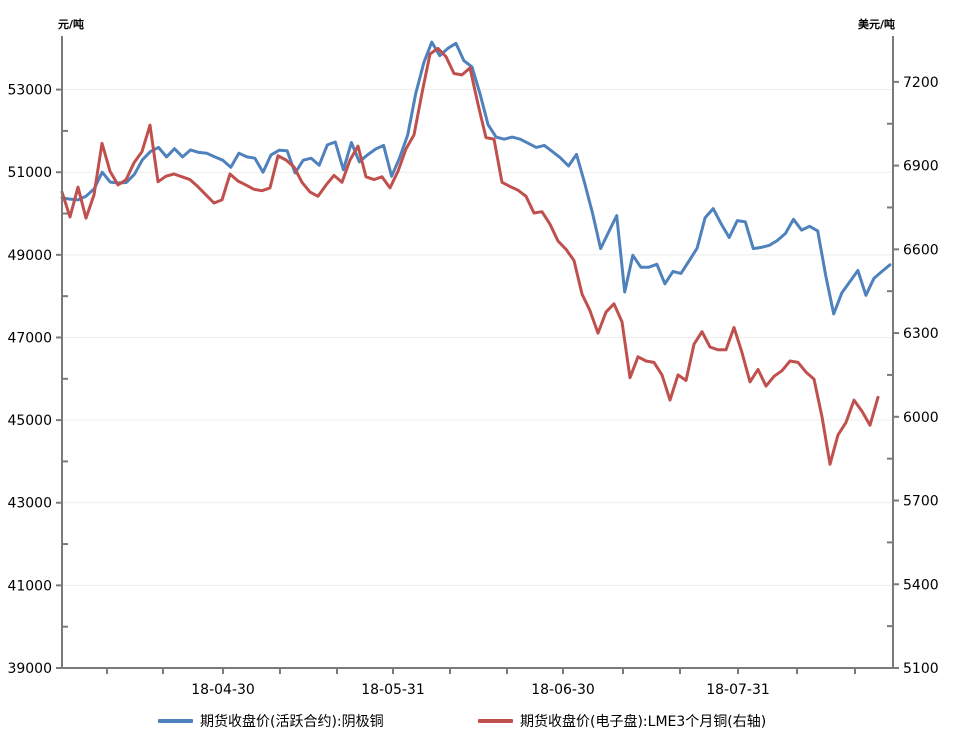 The height and width of the screenshot is (744, 953). Describe the element at coordinates (29, 173) in the screenshot. I see `y-axis-label-left: 51000` at that location.